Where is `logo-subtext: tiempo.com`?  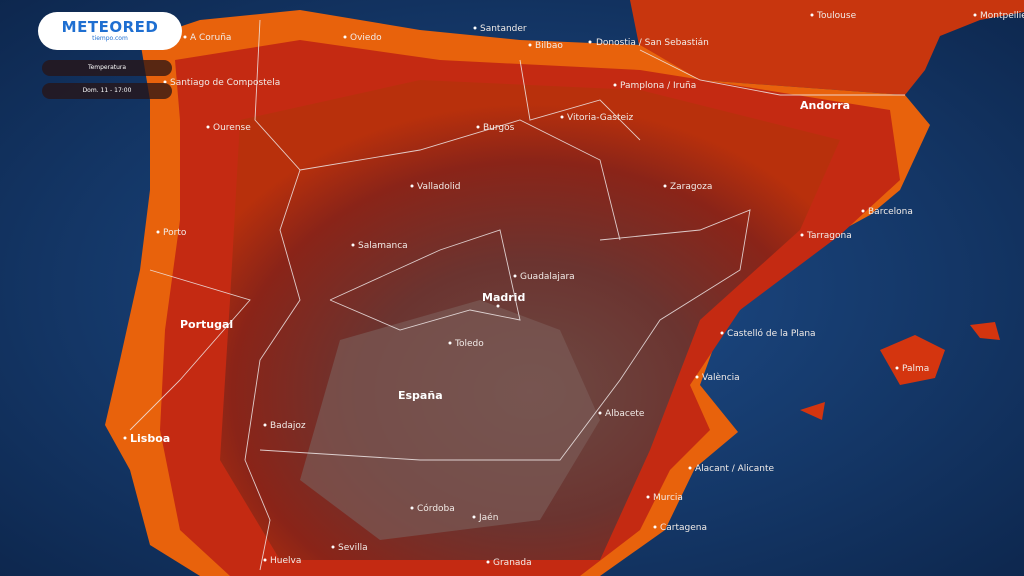 logo-subtext: tiempo.com is located at coordinates (110, 38).